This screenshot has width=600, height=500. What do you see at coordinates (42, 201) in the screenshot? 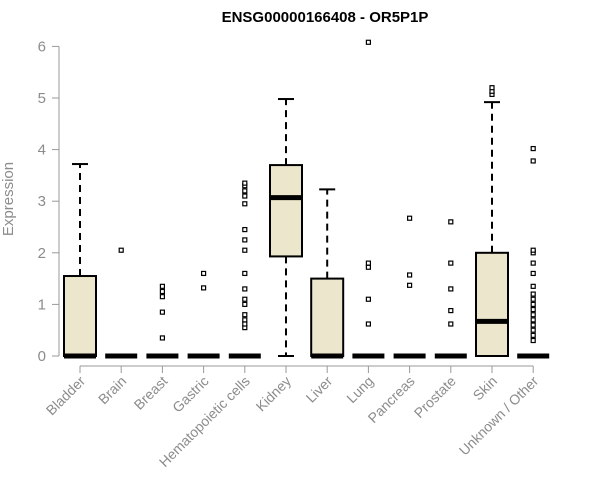
I see `y-tick-label: 3` at bounding box center [42, 201].